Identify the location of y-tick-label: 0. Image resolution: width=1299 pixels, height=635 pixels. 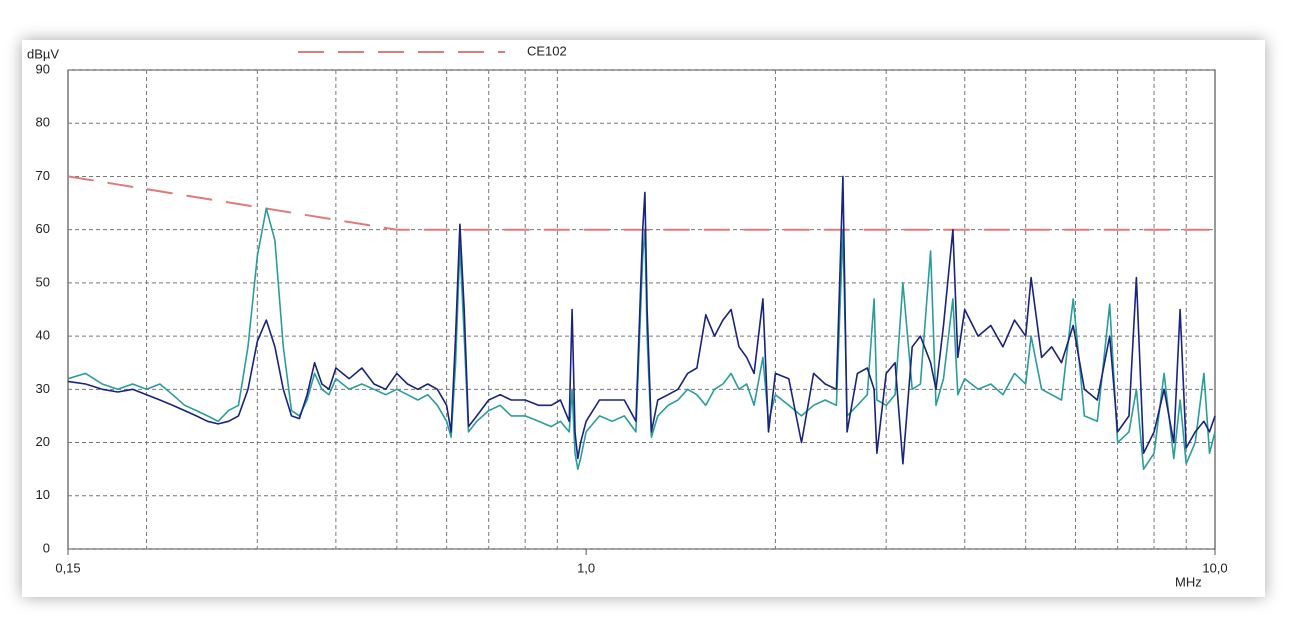
(46, 547).